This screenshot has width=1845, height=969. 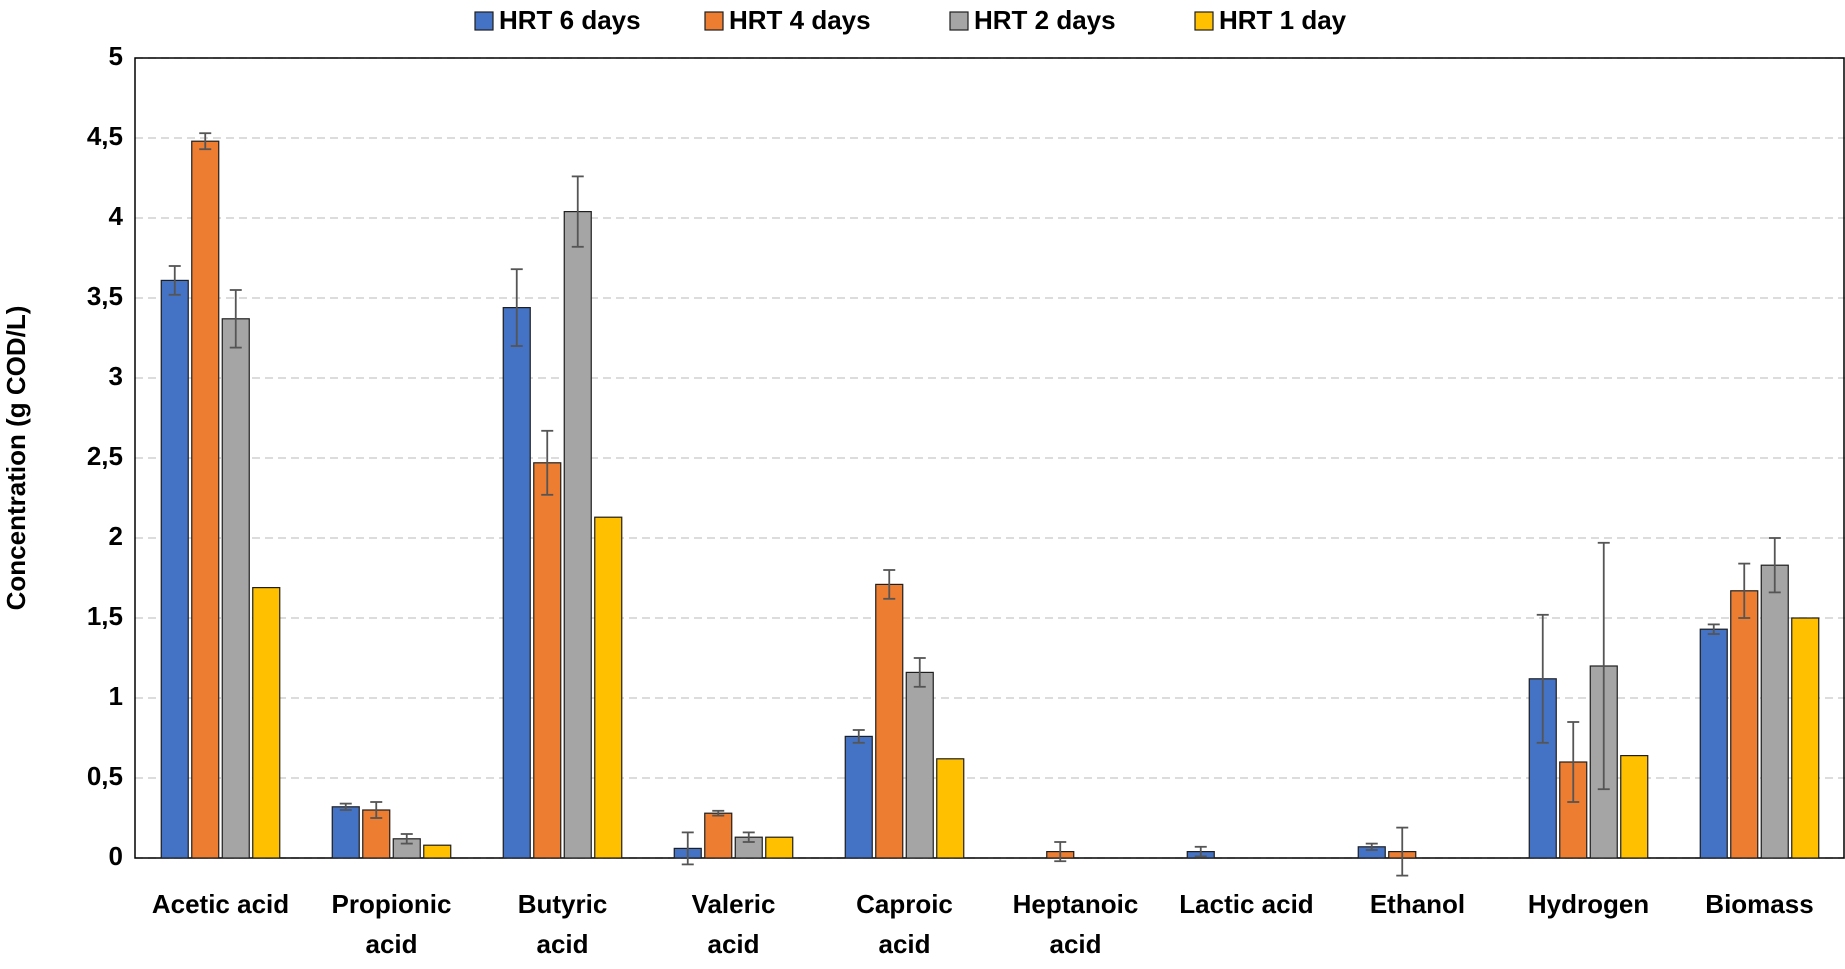 What do you see at coordinates (116, 536) in the screenshot?
I see `y-tick-label: 2` at bounding box center [116, 536].